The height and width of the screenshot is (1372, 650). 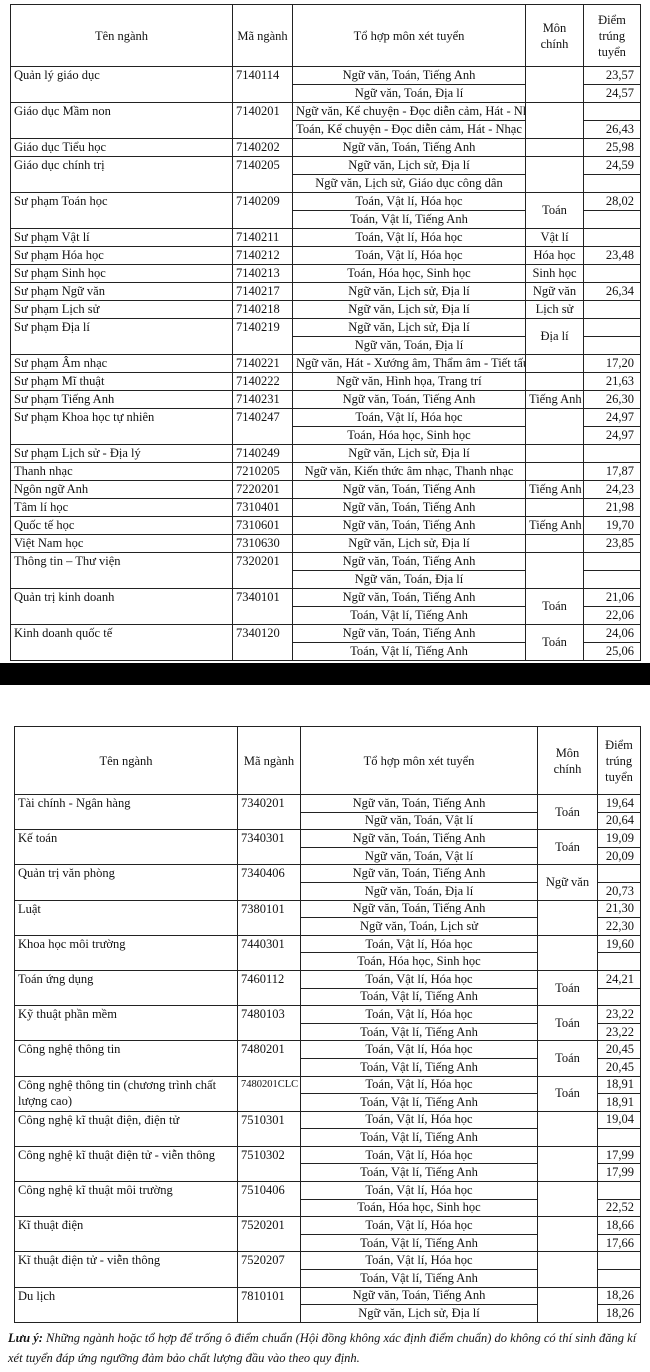 I want to click on subject-combo: Ngữ văn, Toán, Địa lí, so click(x=409, y=93).